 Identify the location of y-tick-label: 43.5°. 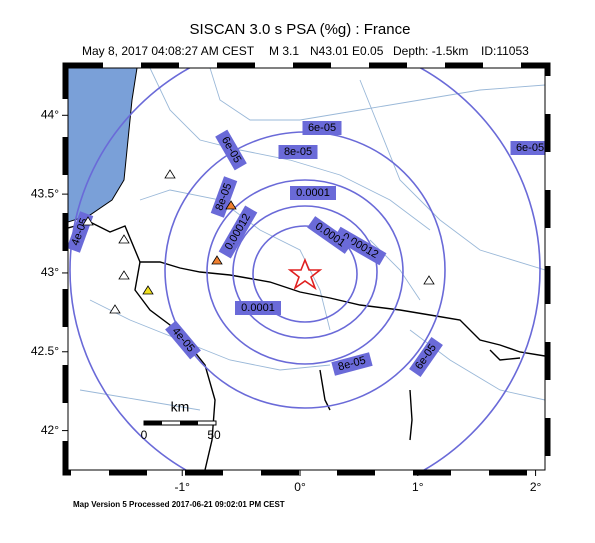
(45, 193).